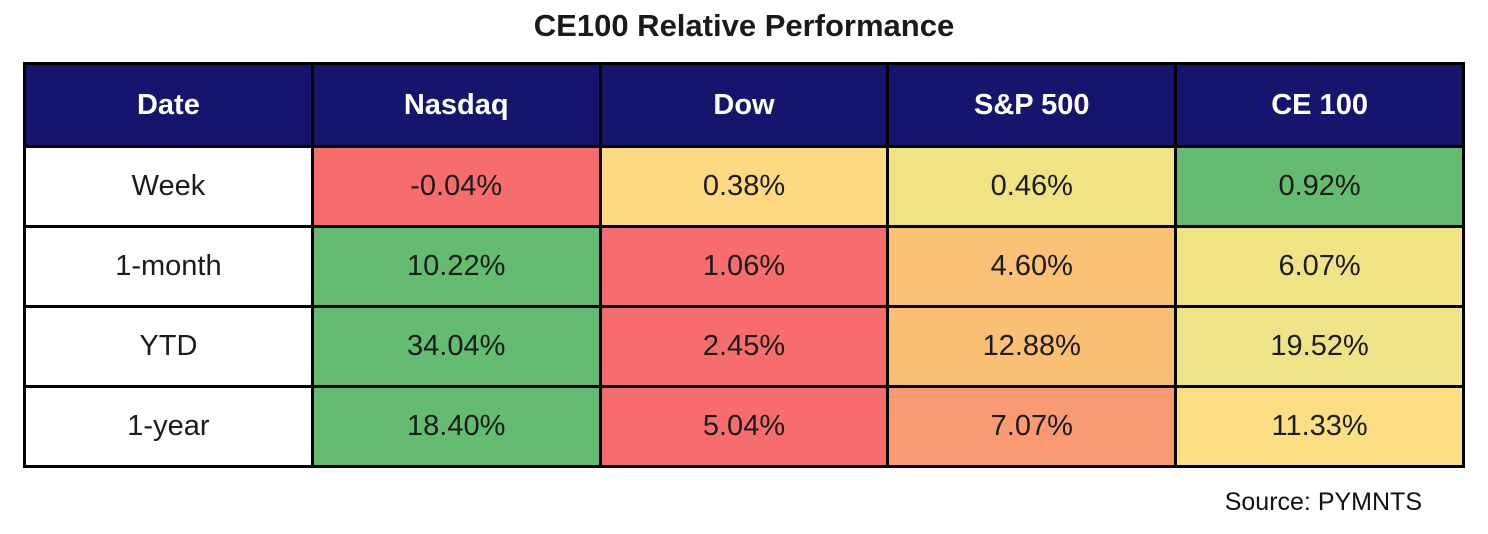 This screenshot has width=1488, height=534. What do you see at coordinates (168, 266) in the screenshot?
I see `row-label: 1-month` at bounding box center [168, 266].